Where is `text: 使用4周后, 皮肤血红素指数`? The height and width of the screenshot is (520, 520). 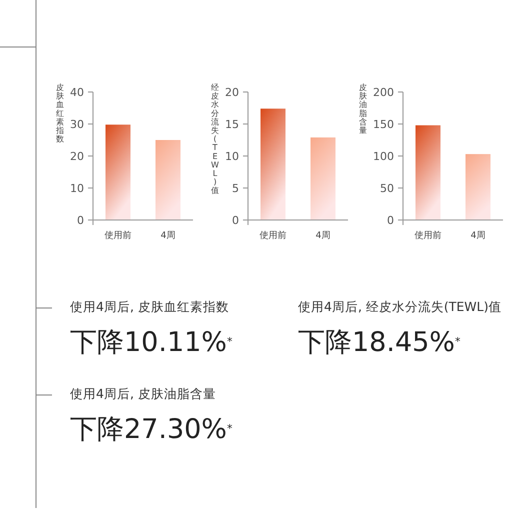 text: 使用4周后, 皮肤血红素指数 is located at coordinates (149, 306).